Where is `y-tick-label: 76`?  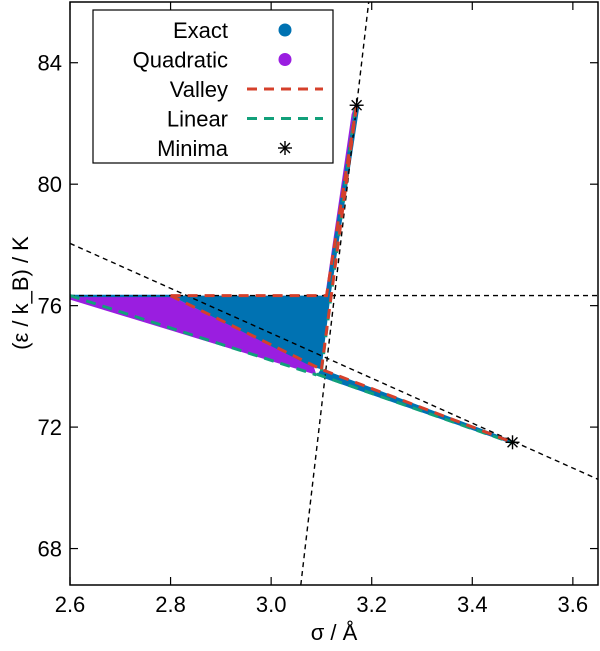 y-tick-label: 76 is located at coordinates (50, 306).